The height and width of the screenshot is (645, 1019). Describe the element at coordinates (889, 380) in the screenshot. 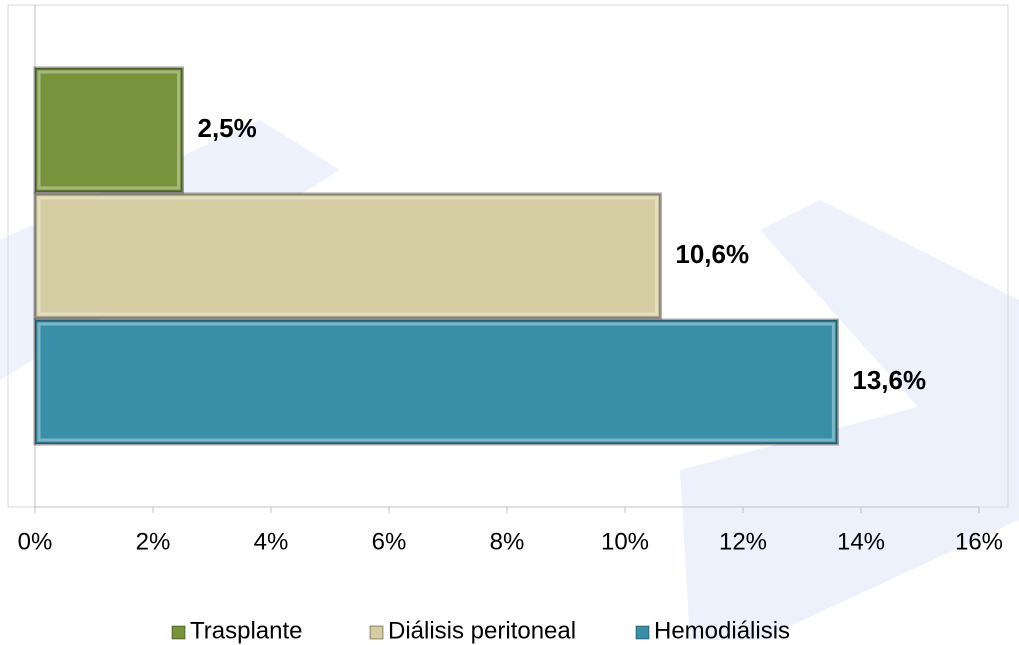

I see `data-label: 13,6%` at that location.